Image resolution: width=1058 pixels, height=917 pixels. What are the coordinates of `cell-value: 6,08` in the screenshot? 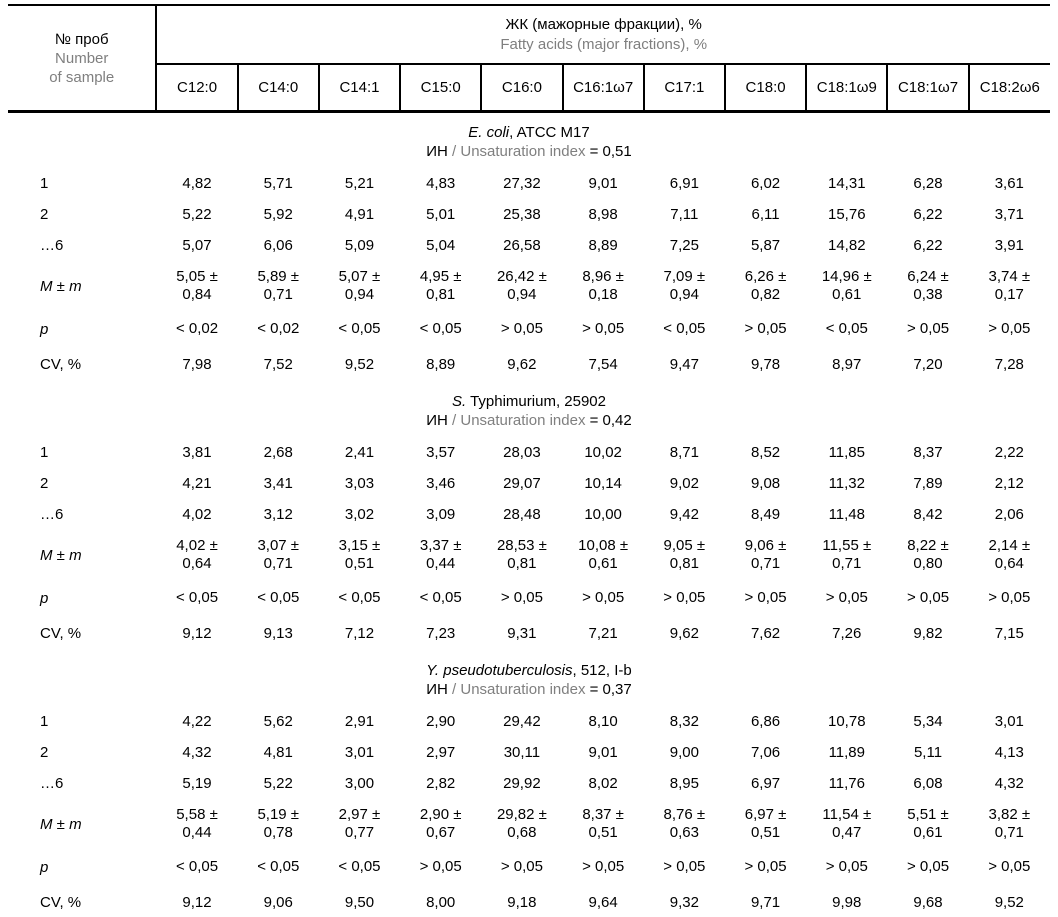 It's located at (928, 783).